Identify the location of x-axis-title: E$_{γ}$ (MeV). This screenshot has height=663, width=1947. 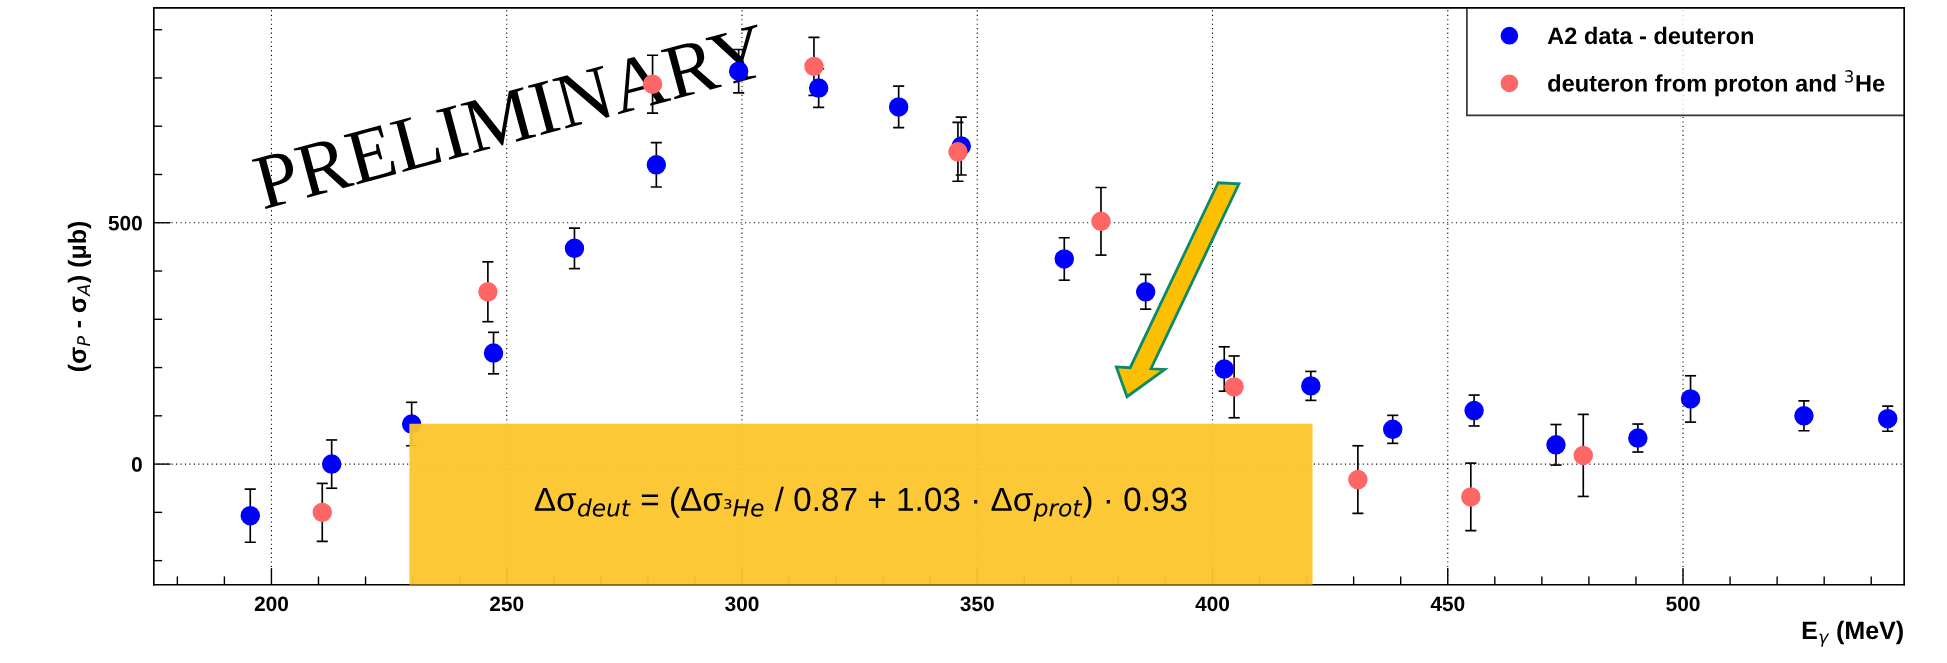
(1852, 633).